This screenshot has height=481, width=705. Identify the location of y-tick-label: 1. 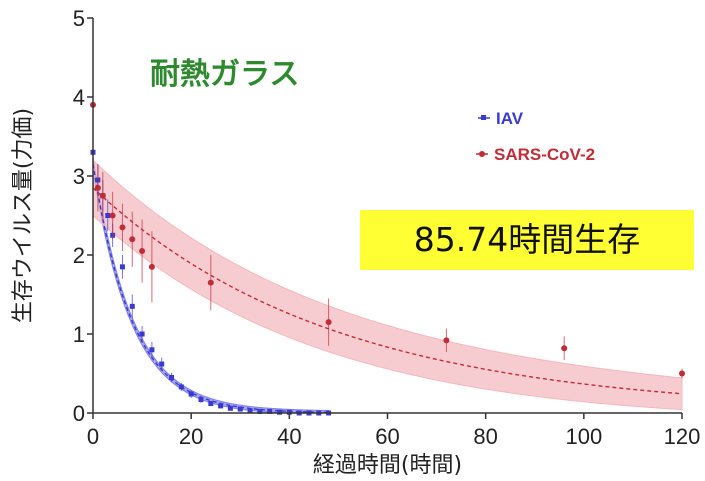
(79, 334).